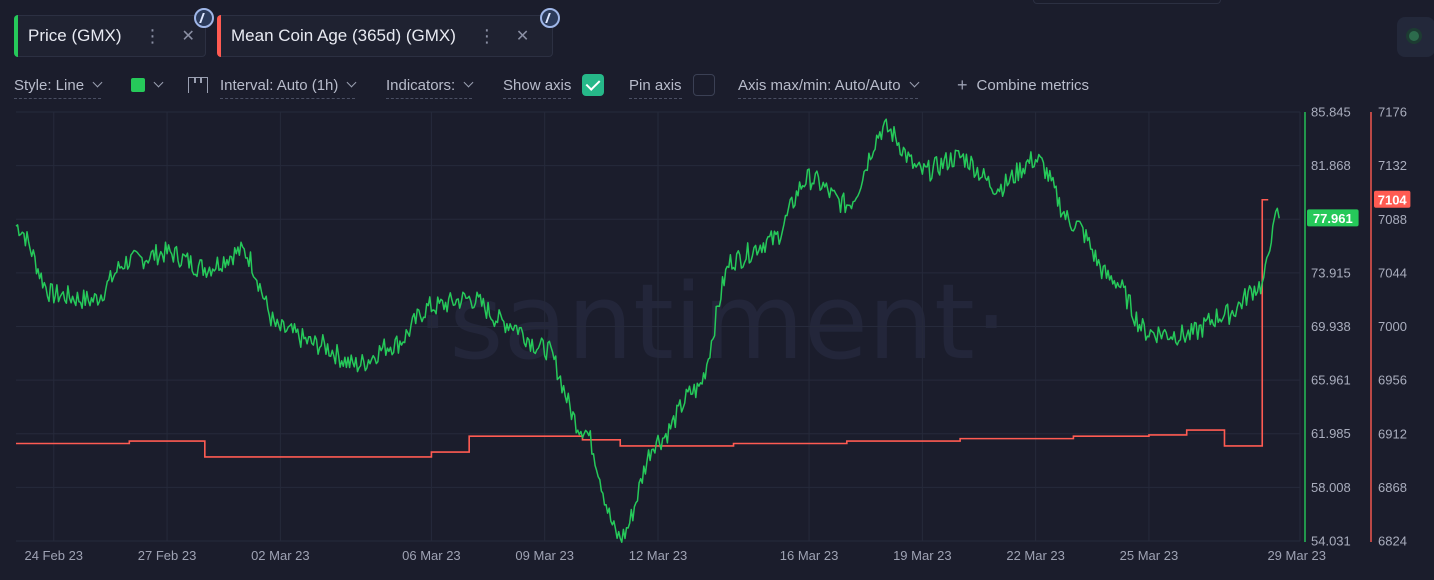 The width and height of the screenshot is (1434, 580). I want to click on price-value-badge: 77.961, so click(1333, 218).